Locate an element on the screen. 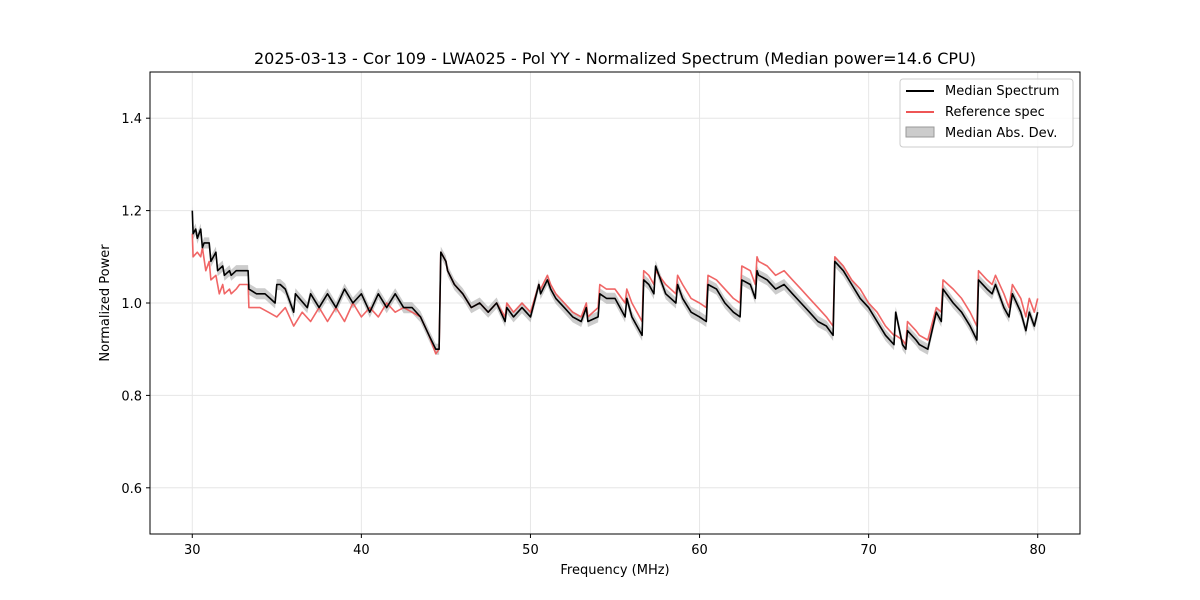 The image size is (1200, 600). legend-label-median: Median Spectrum is located at coordinates (1002, 91).